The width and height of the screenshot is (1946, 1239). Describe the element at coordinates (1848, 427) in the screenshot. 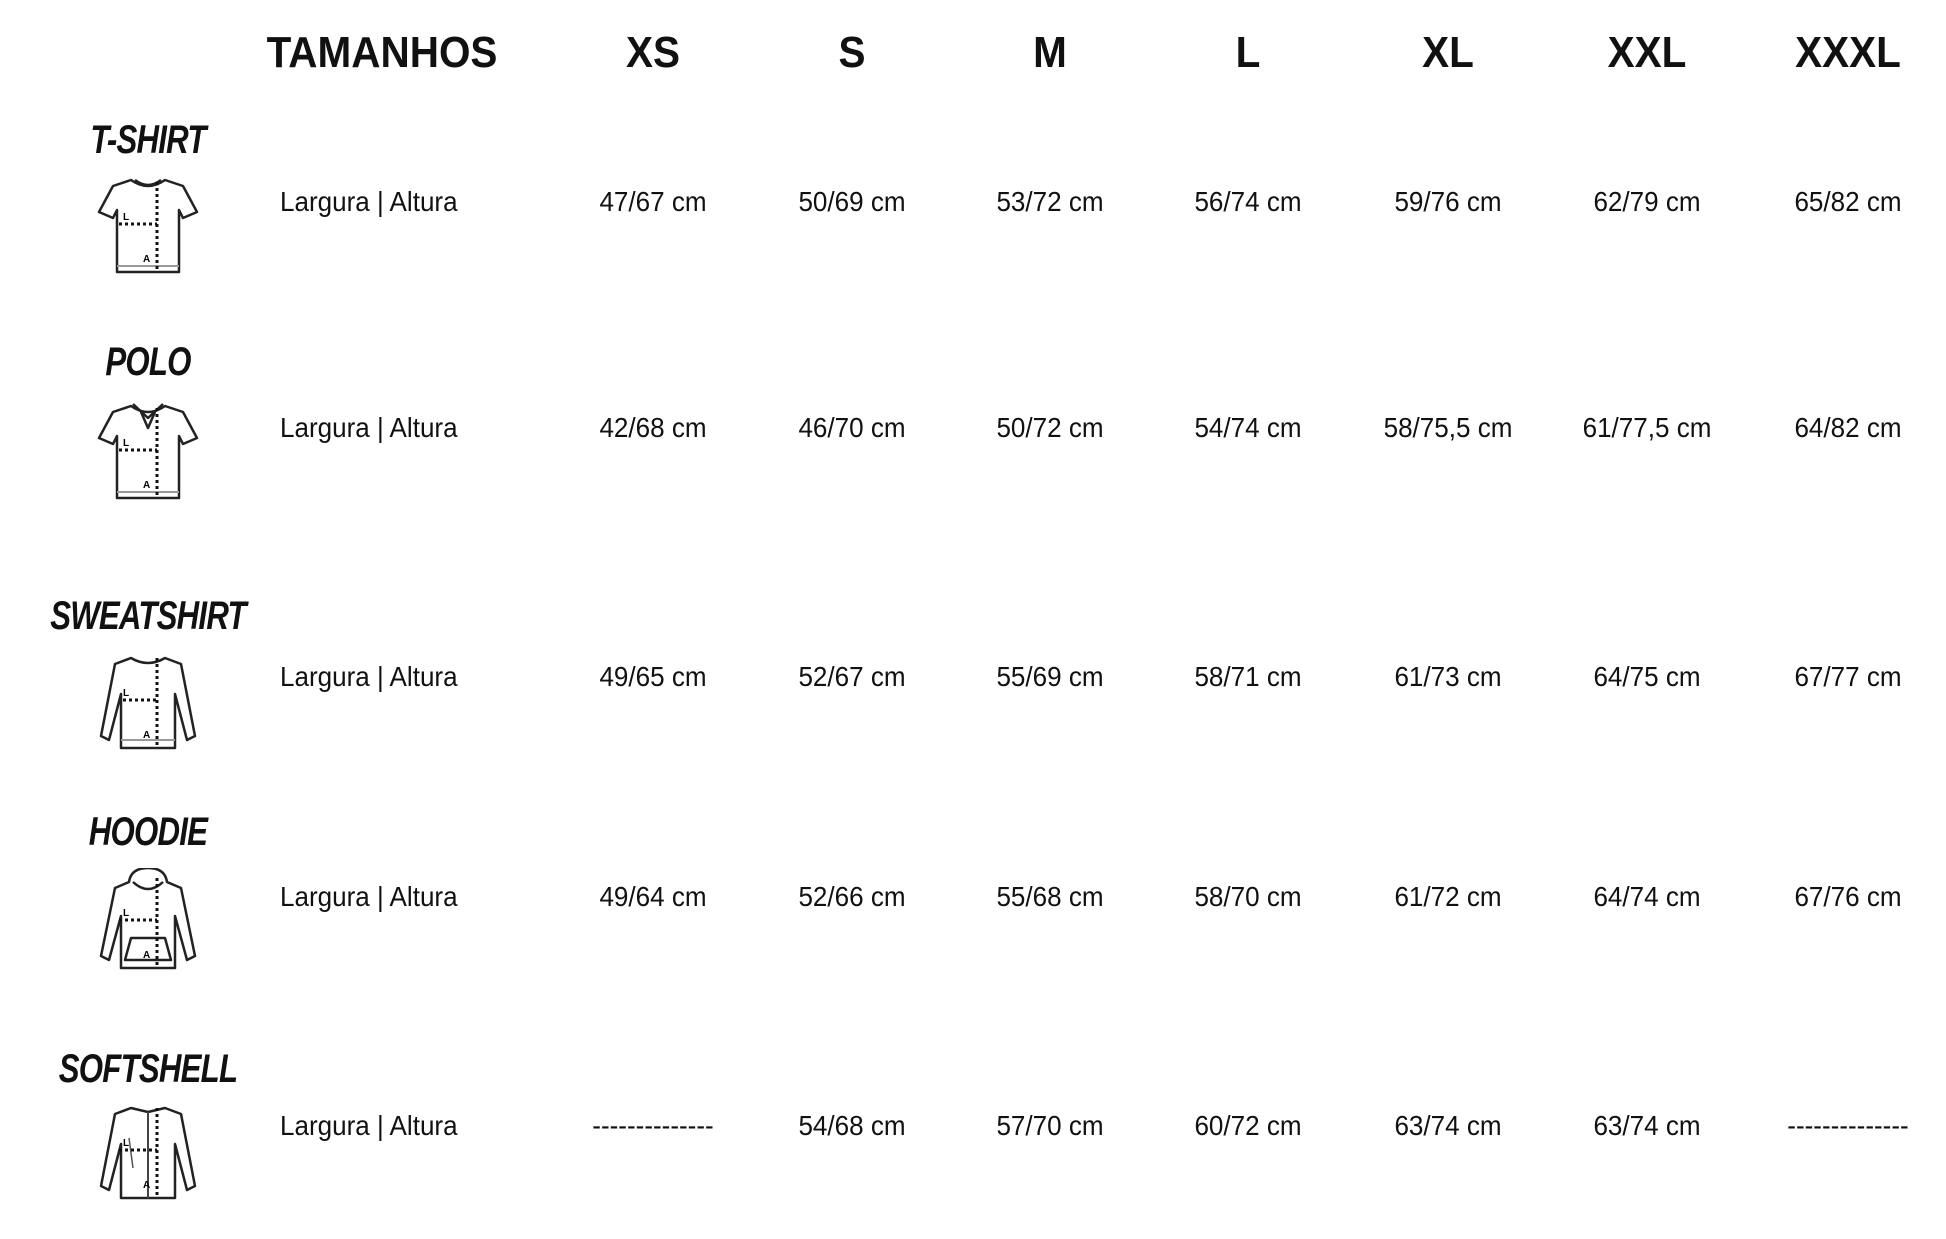

I see `size-value-xxxl: 64/82 cm` at that location.